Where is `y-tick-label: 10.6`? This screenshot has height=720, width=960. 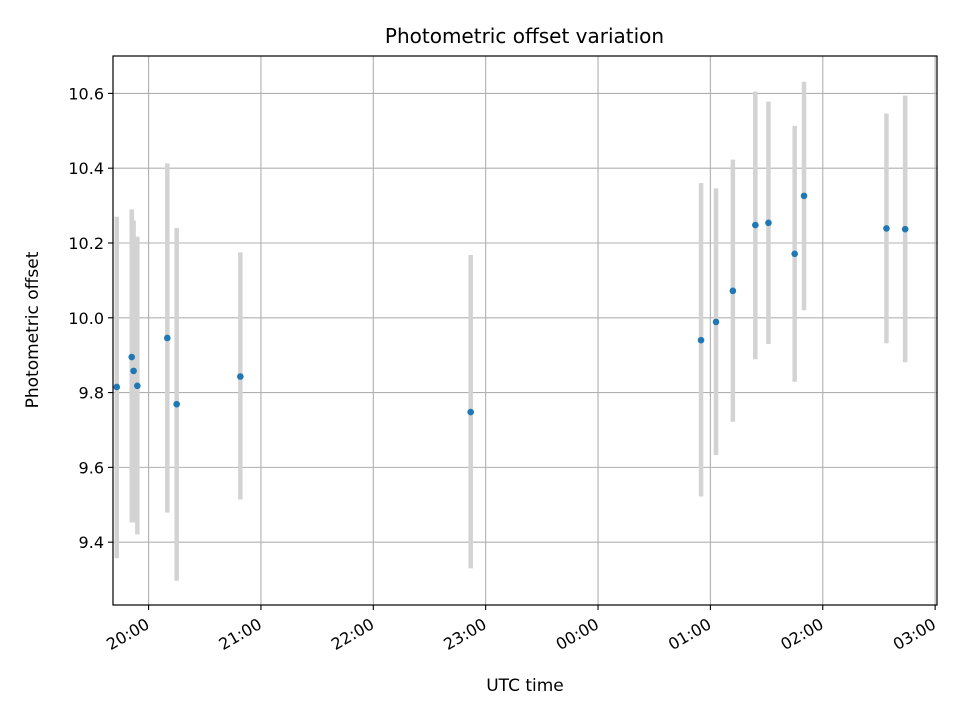 y-tick-label: 10.6 is located at coordinates (86, 93).